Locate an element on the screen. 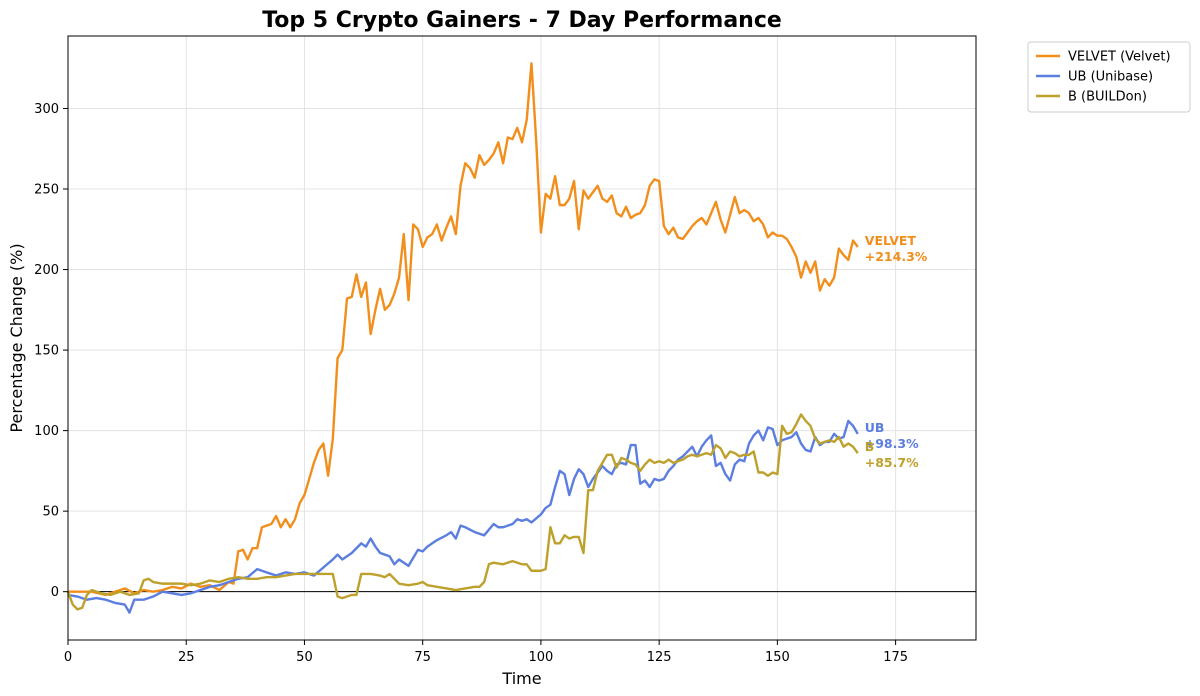  x-tick-label: 25 is located at coordinates (186, 657).